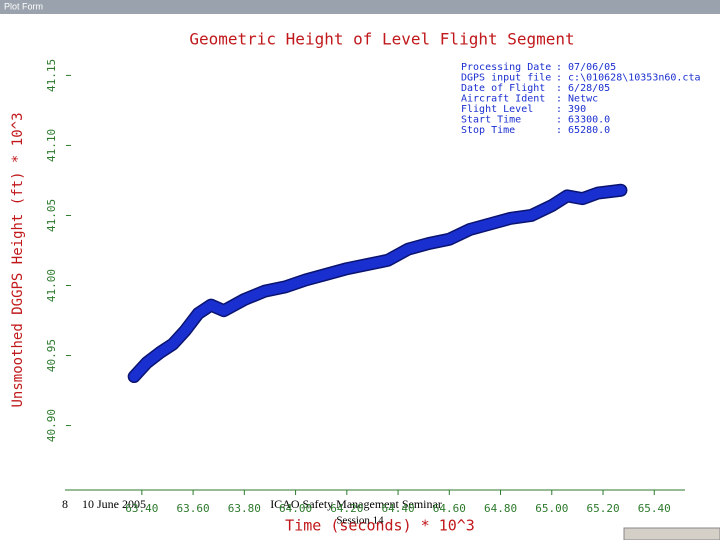 The image size is (720, 545). Describe the element at coordinates (551, 508) in the screenshot. I see `x-tick-label: 65.00` at that location.